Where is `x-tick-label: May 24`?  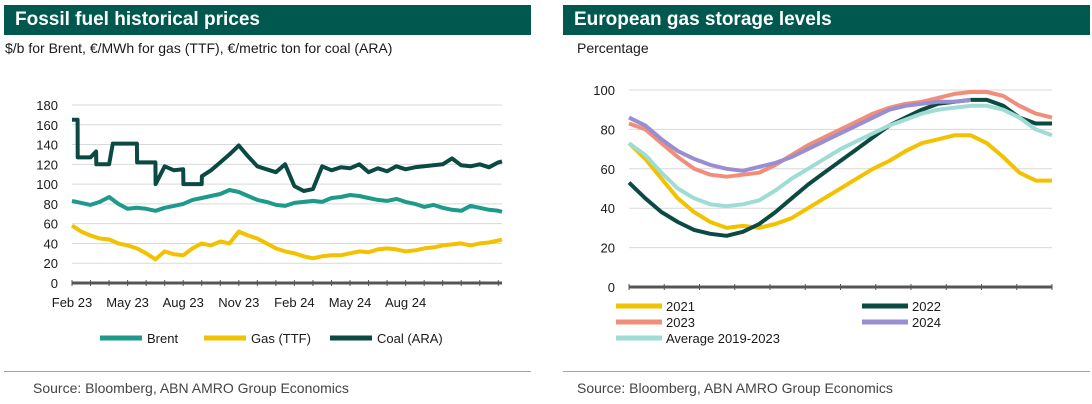 x-tick-label: May 24 is located at coordinates (350, 302).